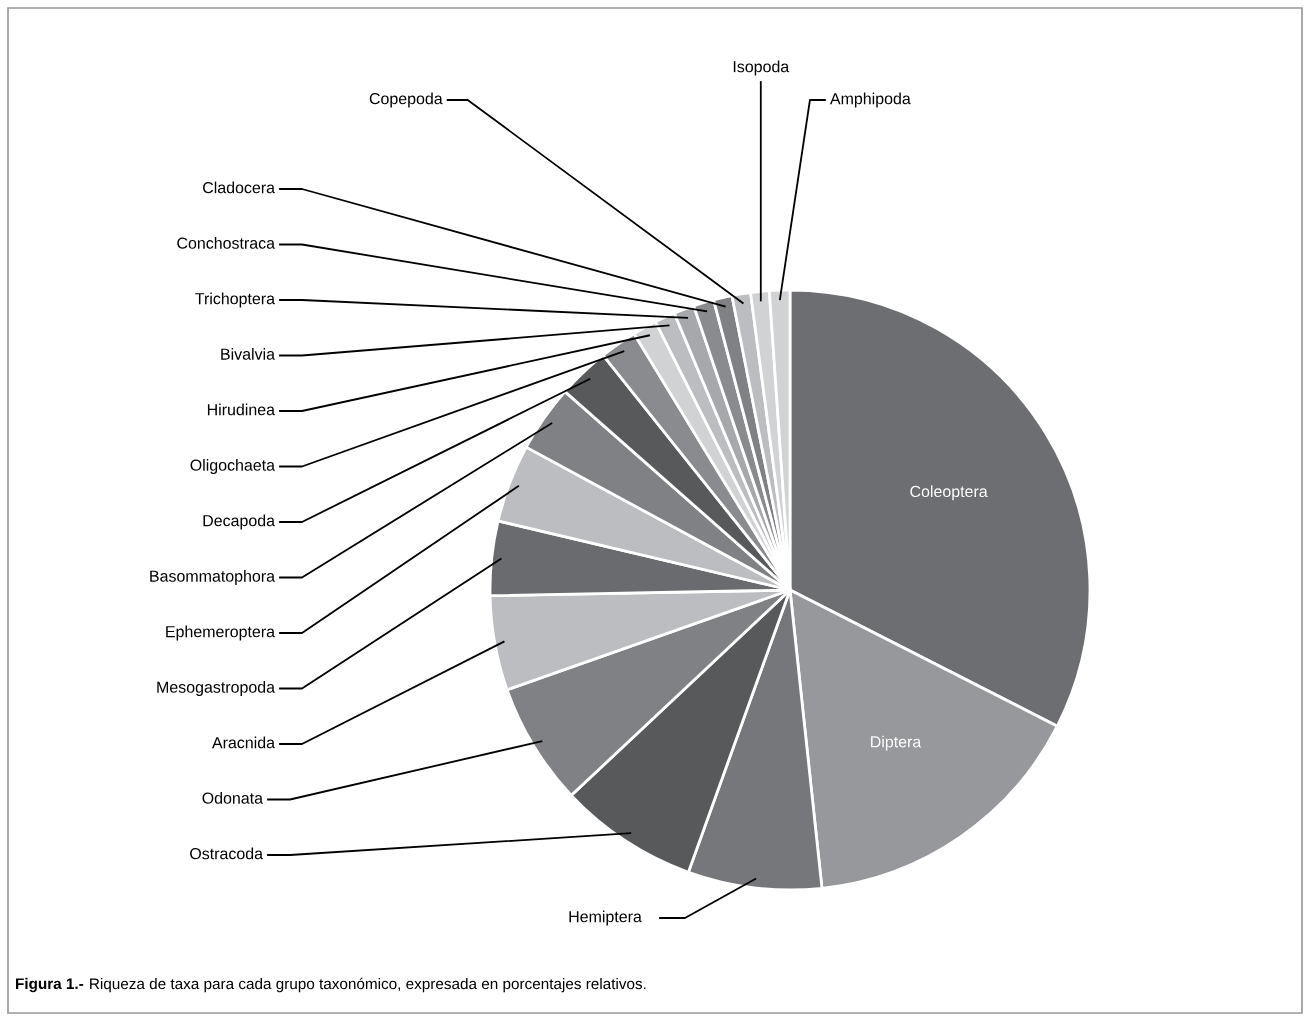 The image size is (1310, 1021). What do you see at coordinates (216, 688) in the screenshot?
I see `slice-label: Mesogastropoda` at bounding box center [216, 688].